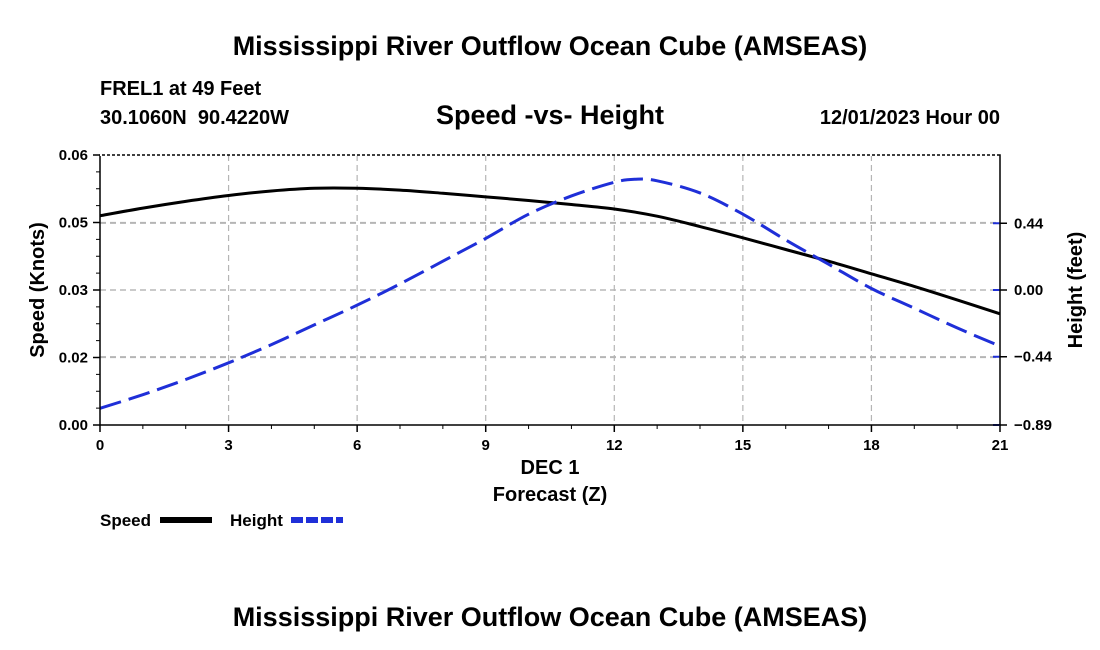  I want to click on y-tick-label: 0.00, so click(73, 425).